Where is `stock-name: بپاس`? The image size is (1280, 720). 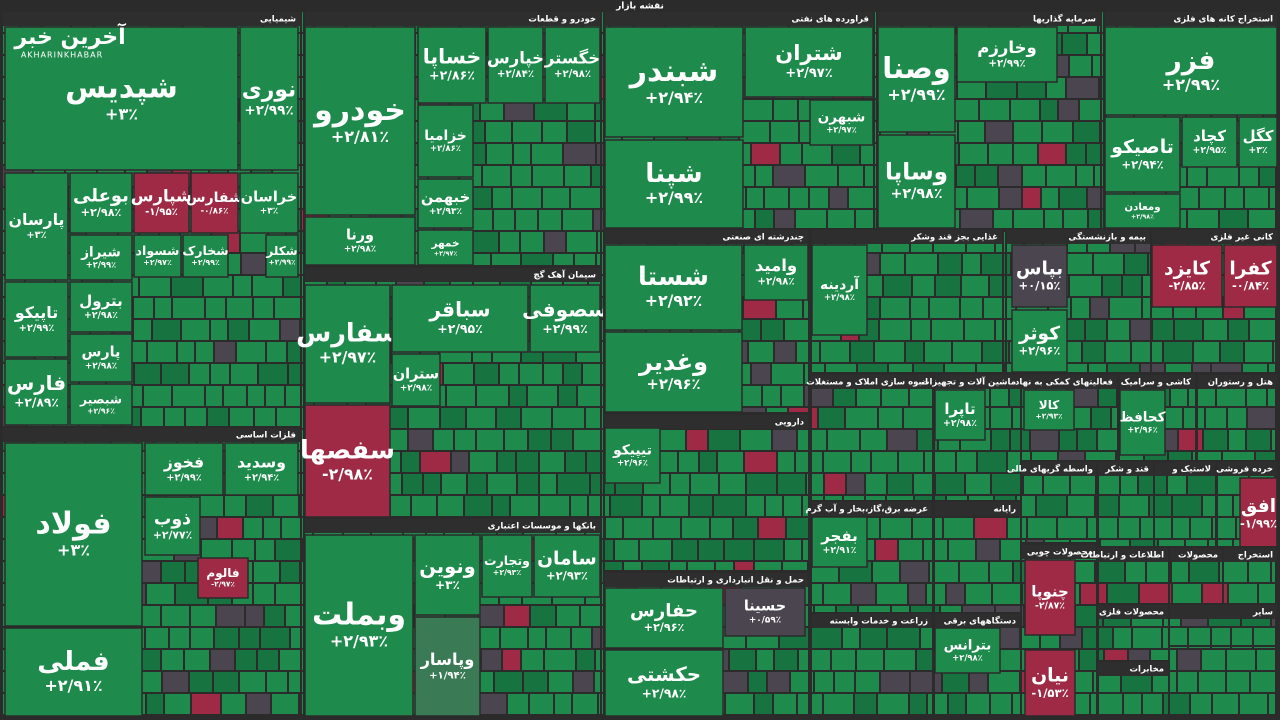 stock-name: بپاس is located at coordinates (1039, 269).